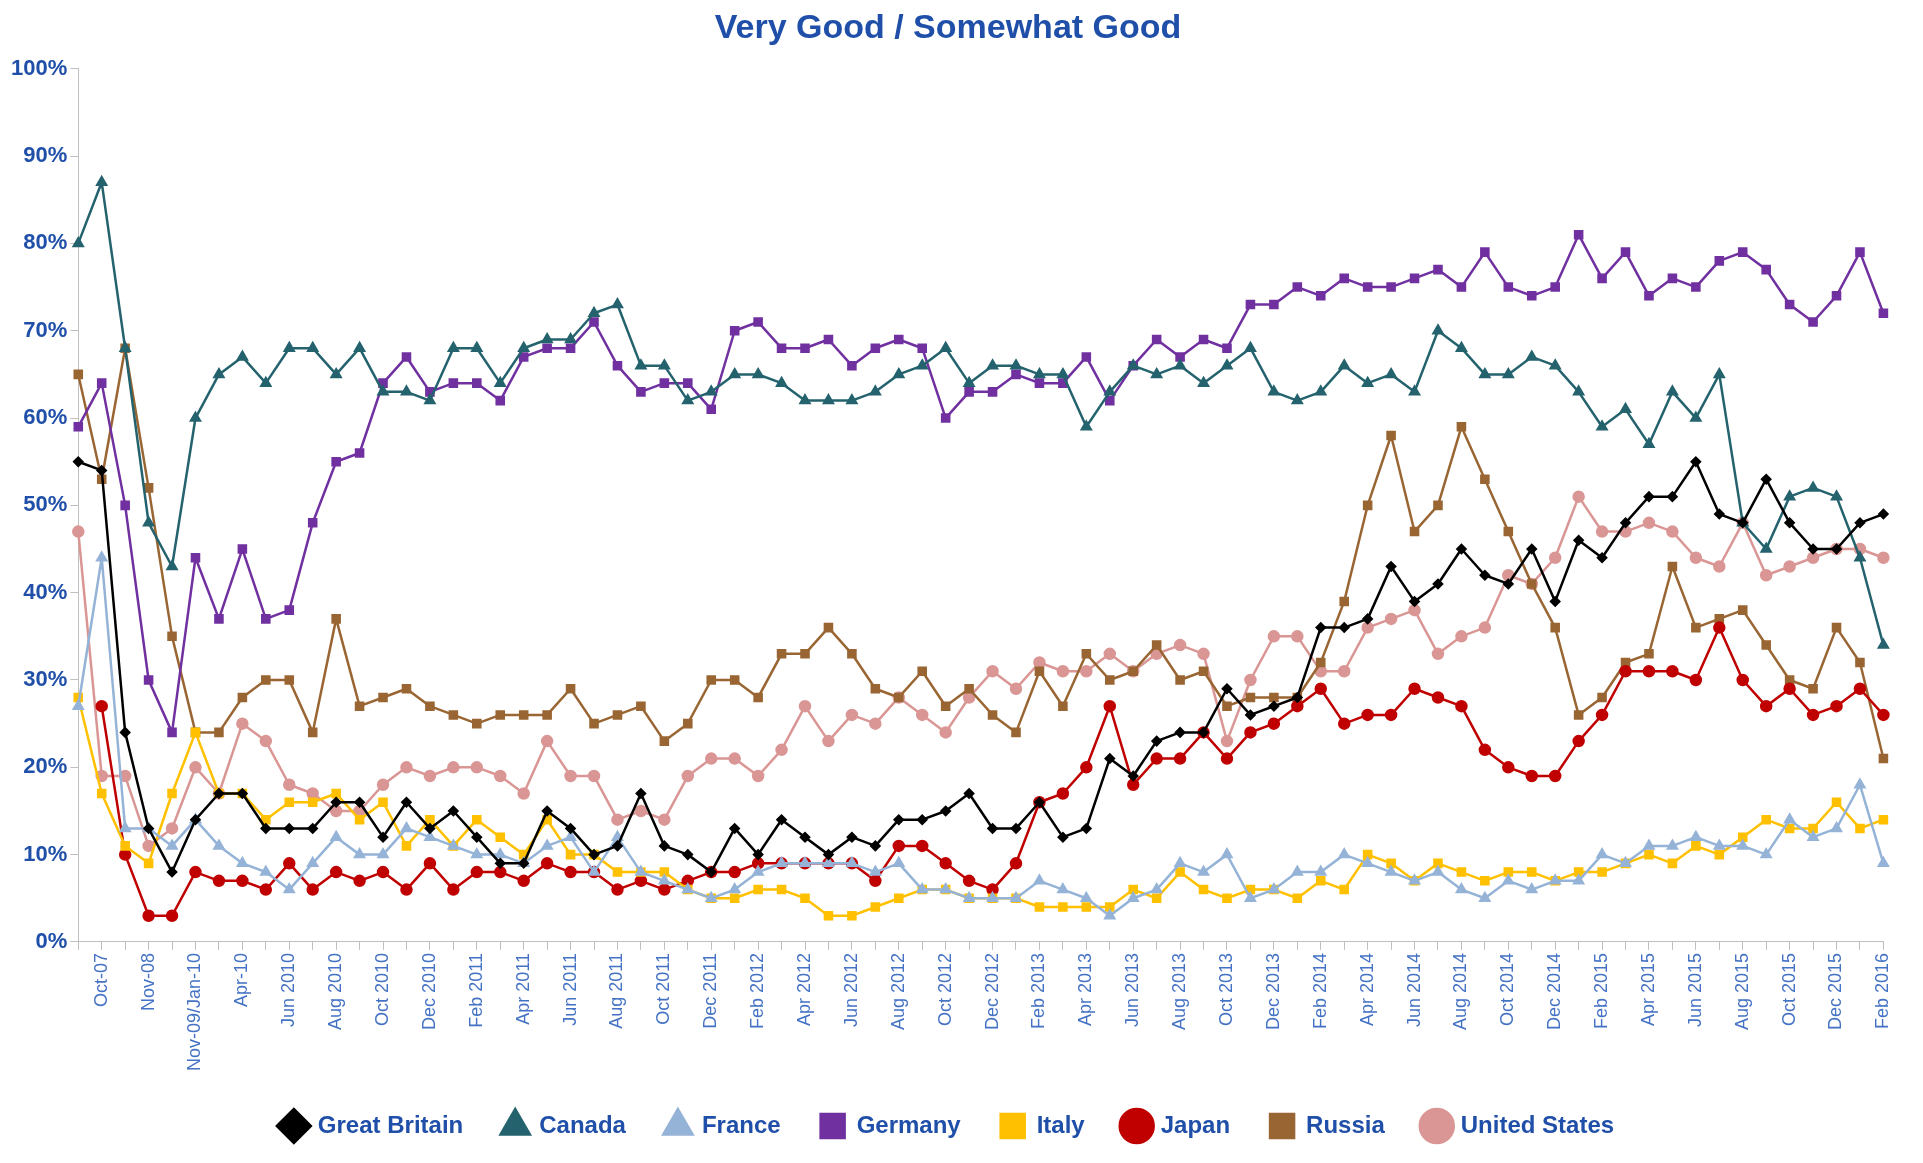  Describe the element at coordinates (1647, 989) in the screenshot. I see `x-tick-label: Apr 2015` at that location.